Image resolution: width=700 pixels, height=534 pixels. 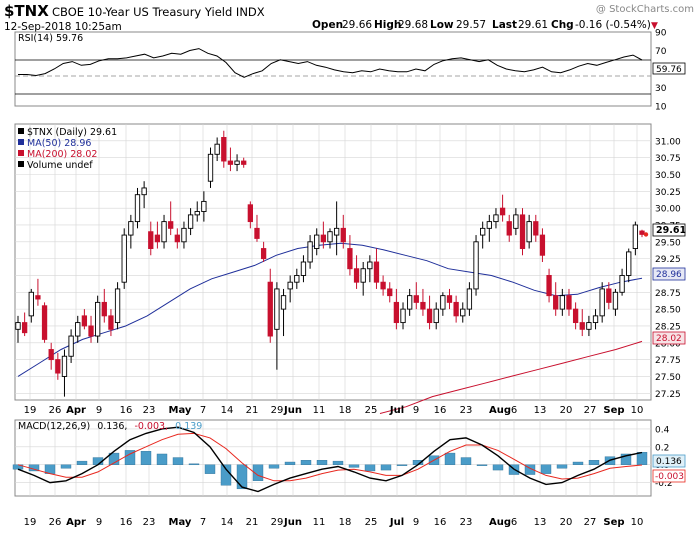 What do you see at coordinates (60, 165) in the screenshot?
I see `legend-entry: Volume undef` at bounding box center [60, 165].